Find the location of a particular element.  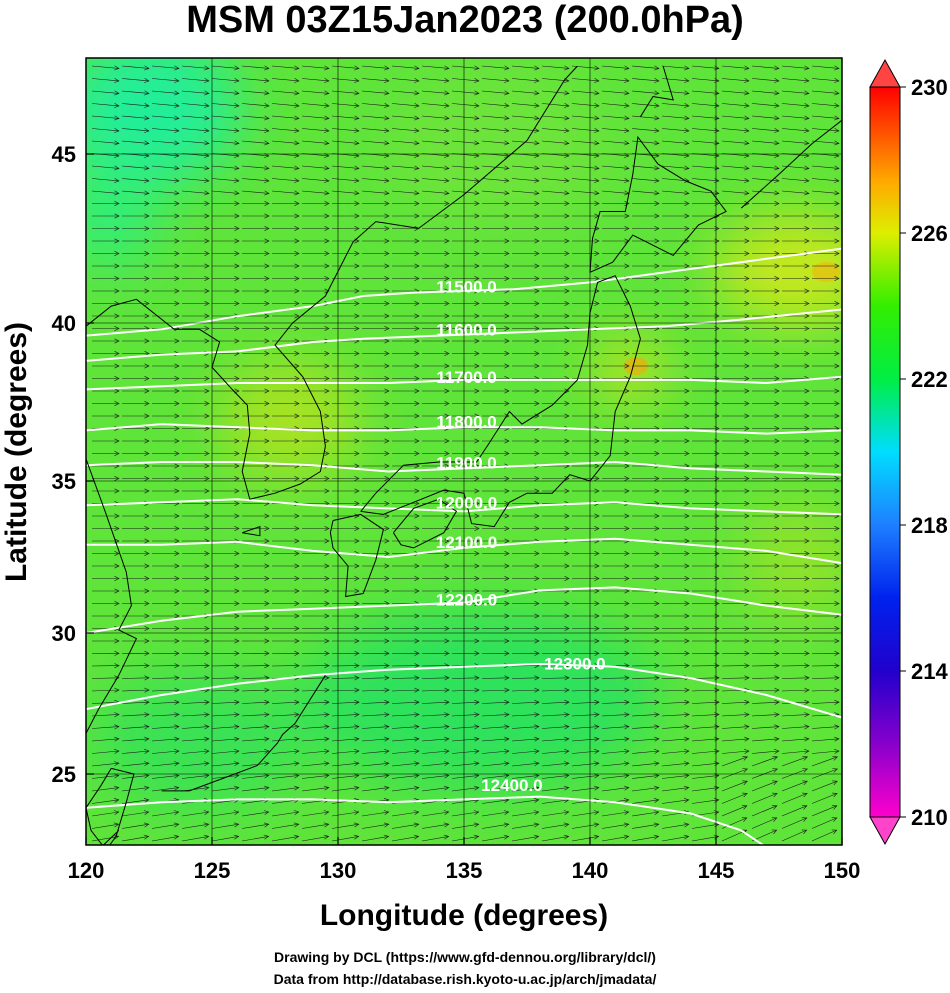

colorbar-tick-label: 214 is located at coordinates (929, 671).